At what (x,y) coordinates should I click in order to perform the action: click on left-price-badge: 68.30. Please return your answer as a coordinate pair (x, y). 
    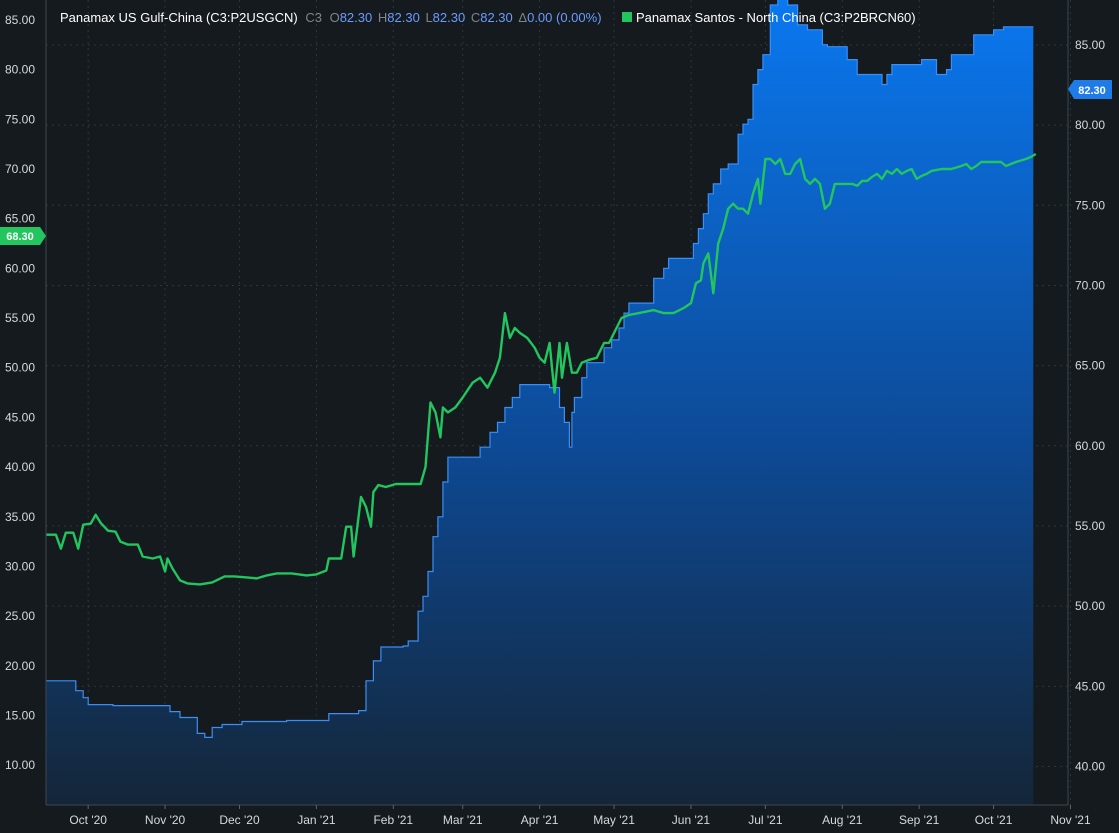
    Looking at the image, I should click on (23, 236).